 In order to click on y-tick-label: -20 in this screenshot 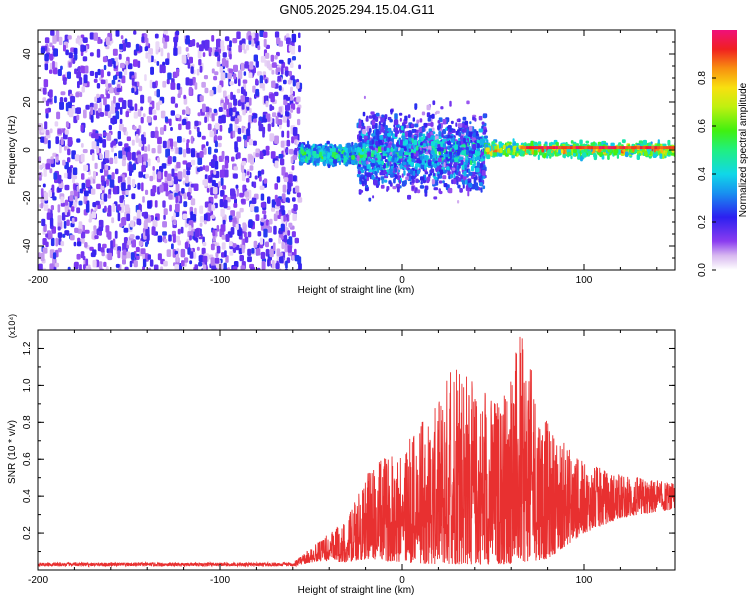, I will do `click(27, 197)`.